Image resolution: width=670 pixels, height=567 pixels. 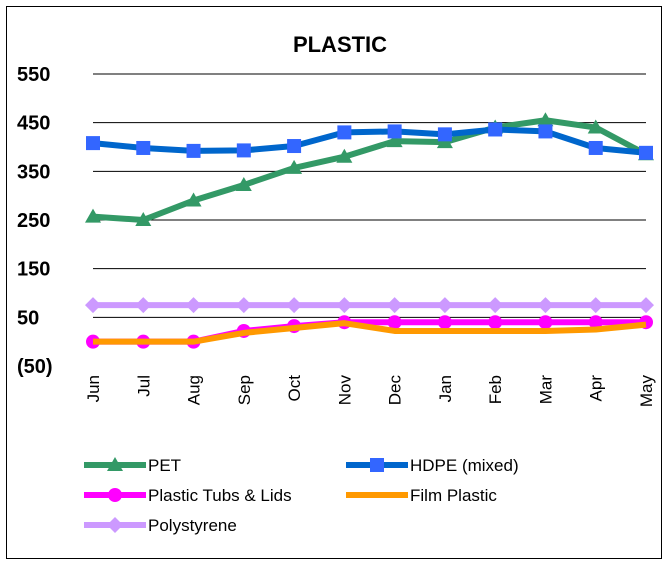 I want to click on x-tick-label: Apr, so click(x=596, y=388).